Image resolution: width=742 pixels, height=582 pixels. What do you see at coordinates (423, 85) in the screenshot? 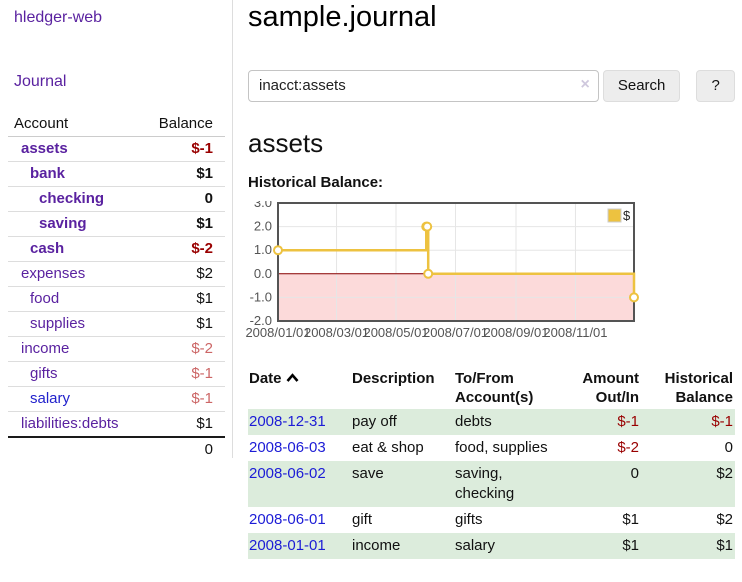
I see `search-input` at bounding box center [423, 85].